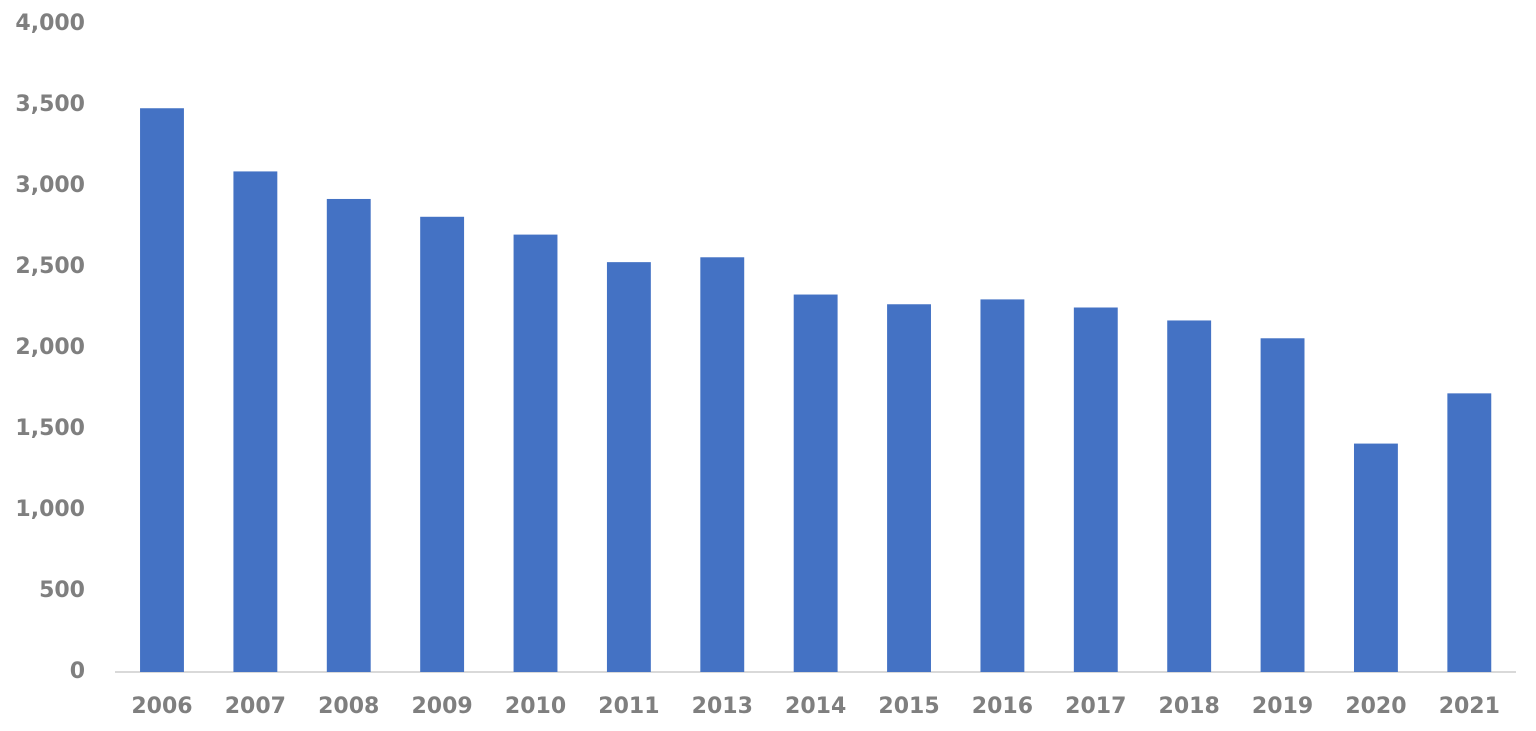  Describe the element at coordinates (1189, 706) in the screenshot. I see `x-tick-label: 2018` at that location.